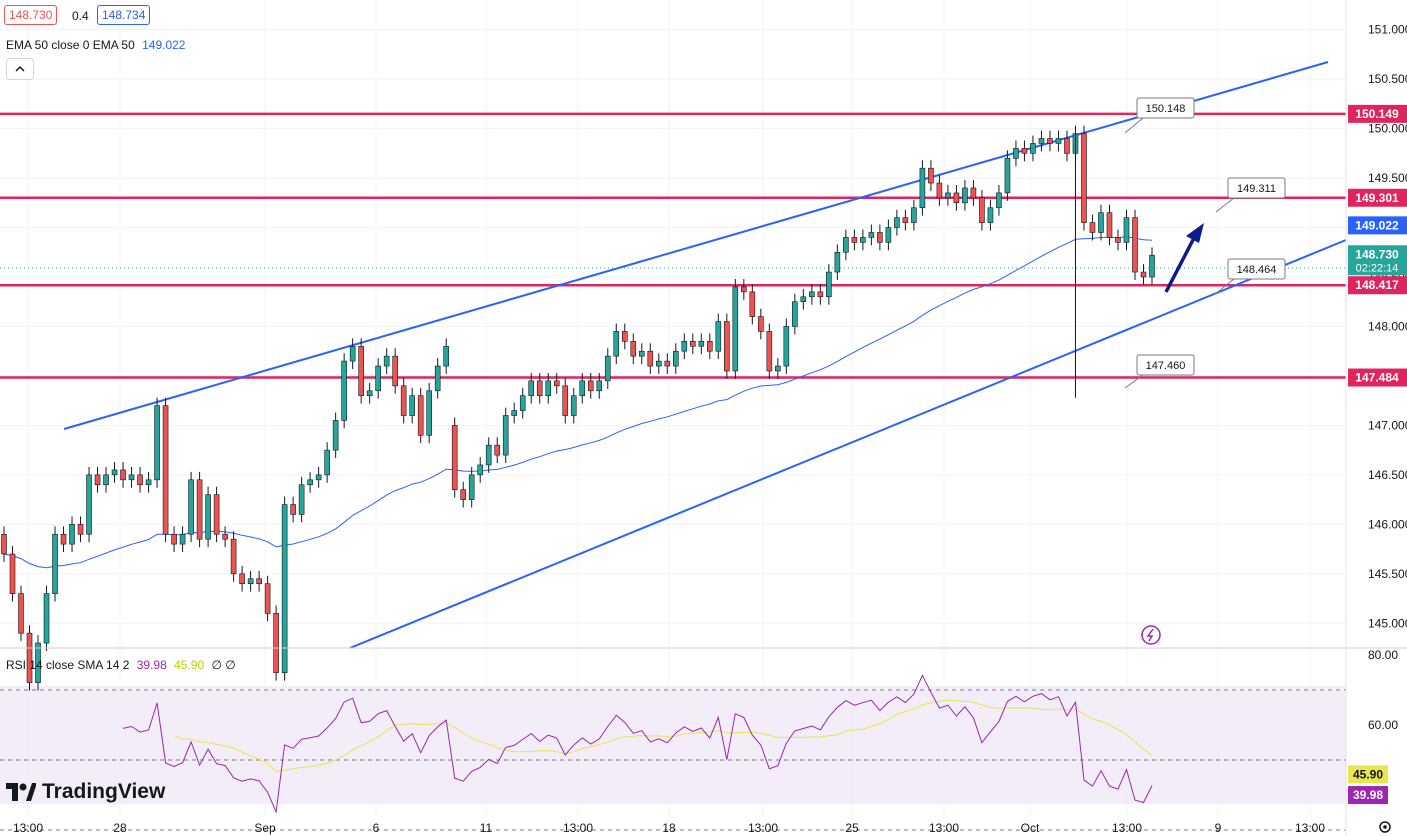 The width and height of the screenshot is (1407, 836). Describe the element at coordinates (104, 791) in the screenshot. I see `logo-text: TradingView` at that location.